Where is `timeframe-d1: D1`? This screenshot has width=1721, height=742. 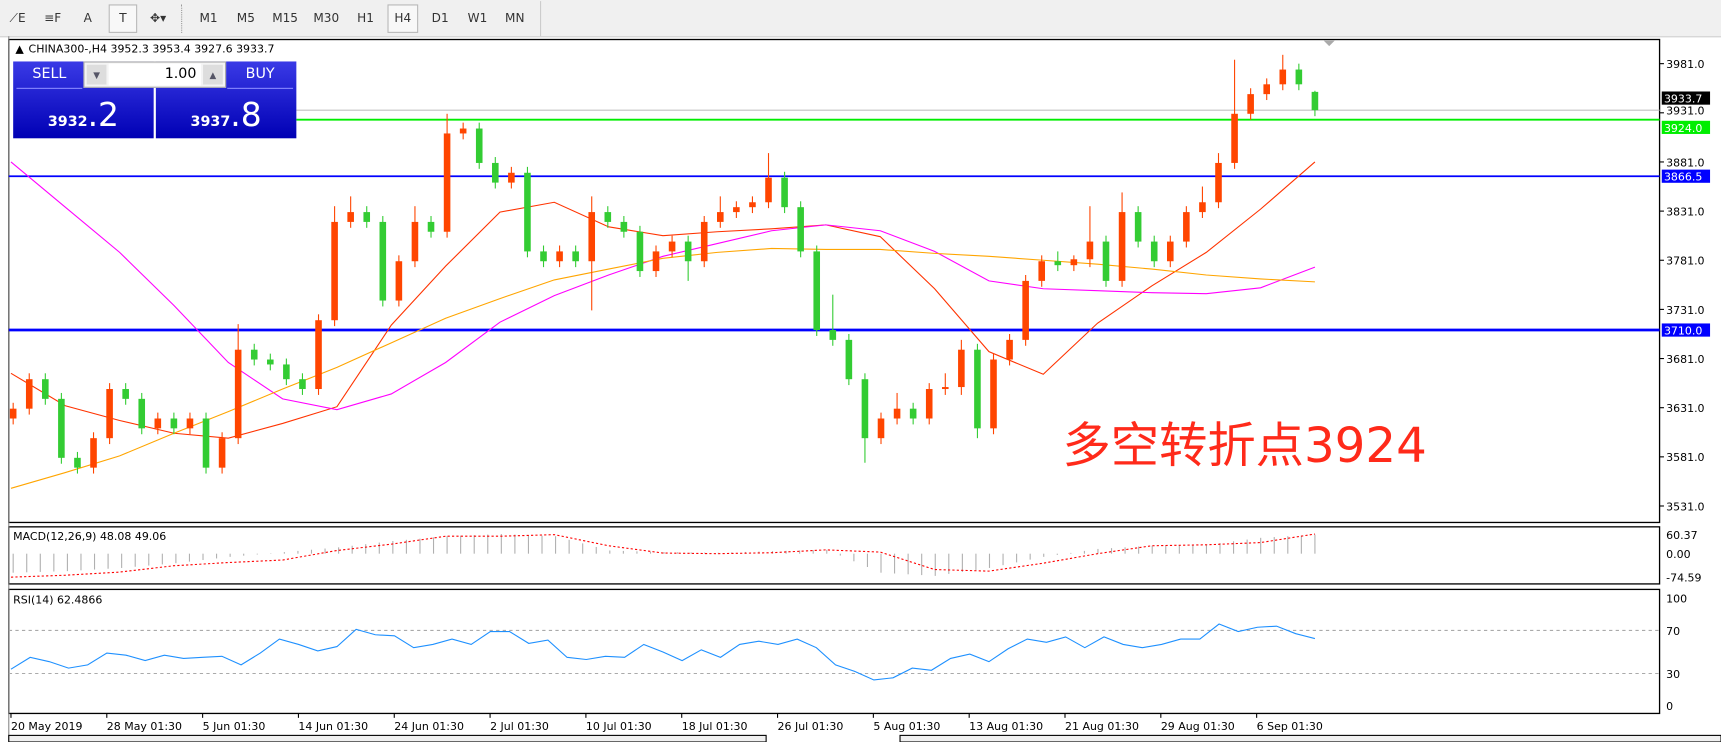 timeframe-d1: D1 is located at coordinates (440, 18).